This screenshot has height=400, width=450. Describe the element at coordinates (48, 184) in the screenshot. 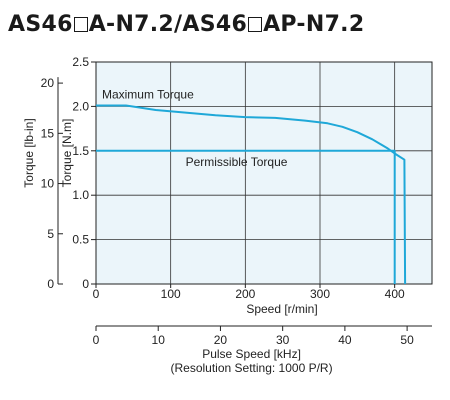

I see `y2-tick-label-2: 10` at that location.